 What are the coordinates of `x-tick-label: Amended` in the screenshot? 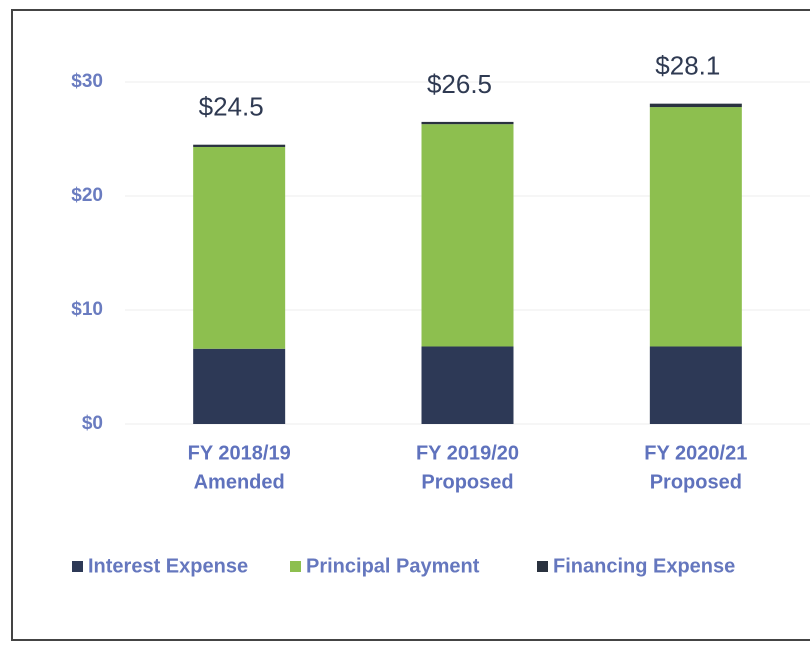 It's located at (239, 482).